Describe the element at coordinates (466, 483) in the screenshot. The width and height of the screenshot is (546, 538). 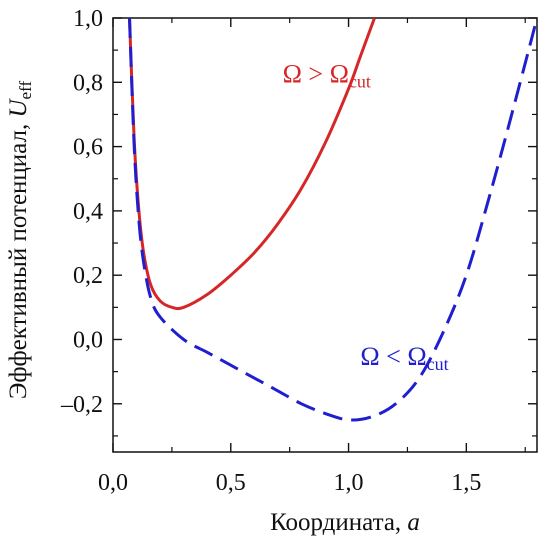
I see `x-tick-label: 1,5` at that location.